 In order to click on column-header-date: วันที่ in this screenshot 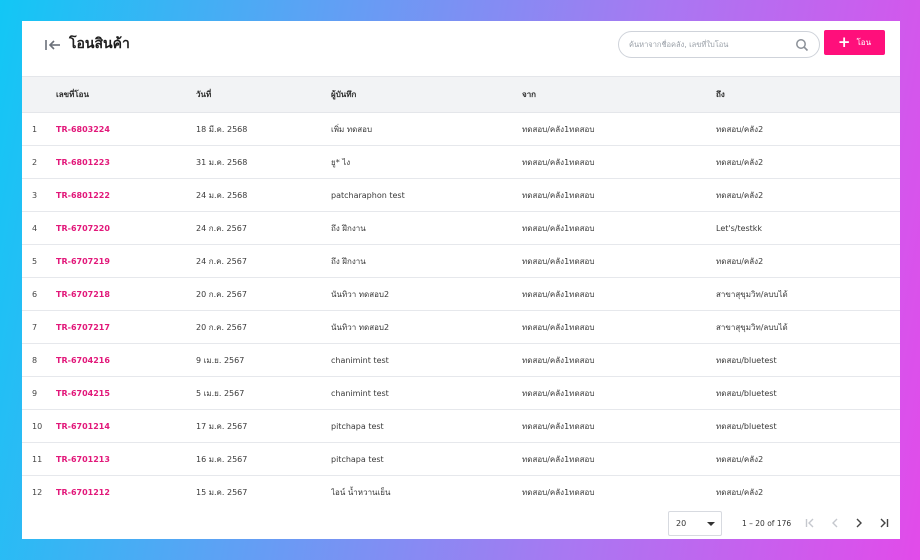, I will do `click(263, 94)`.